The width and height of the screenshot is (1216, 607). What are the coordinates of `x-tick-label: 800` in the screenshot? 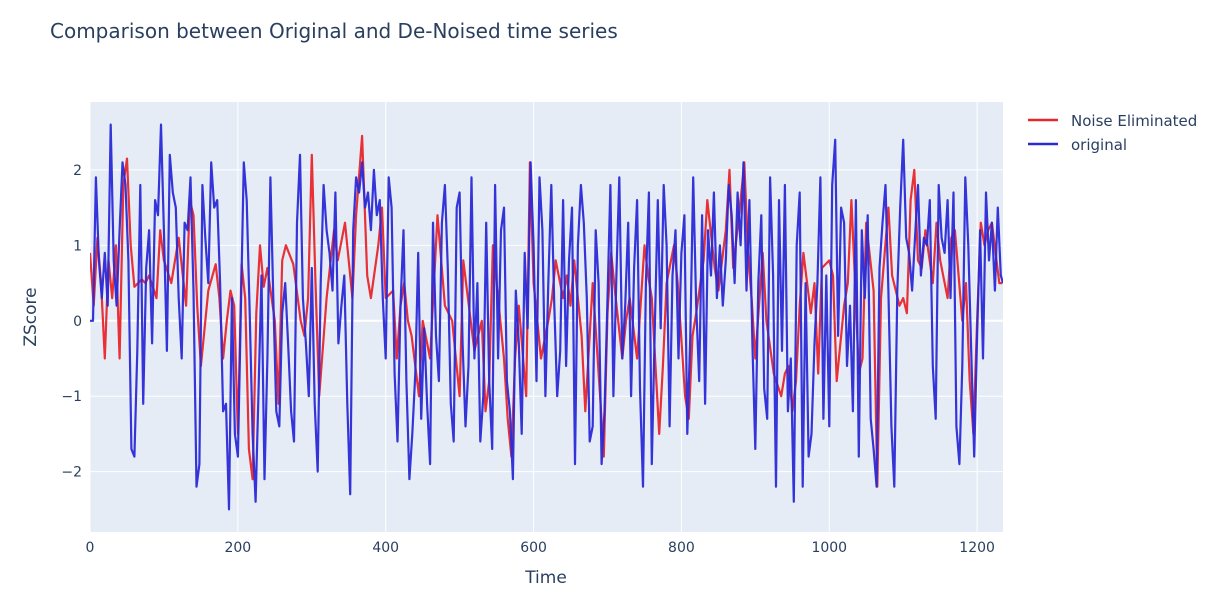 It's located at (681, 548).